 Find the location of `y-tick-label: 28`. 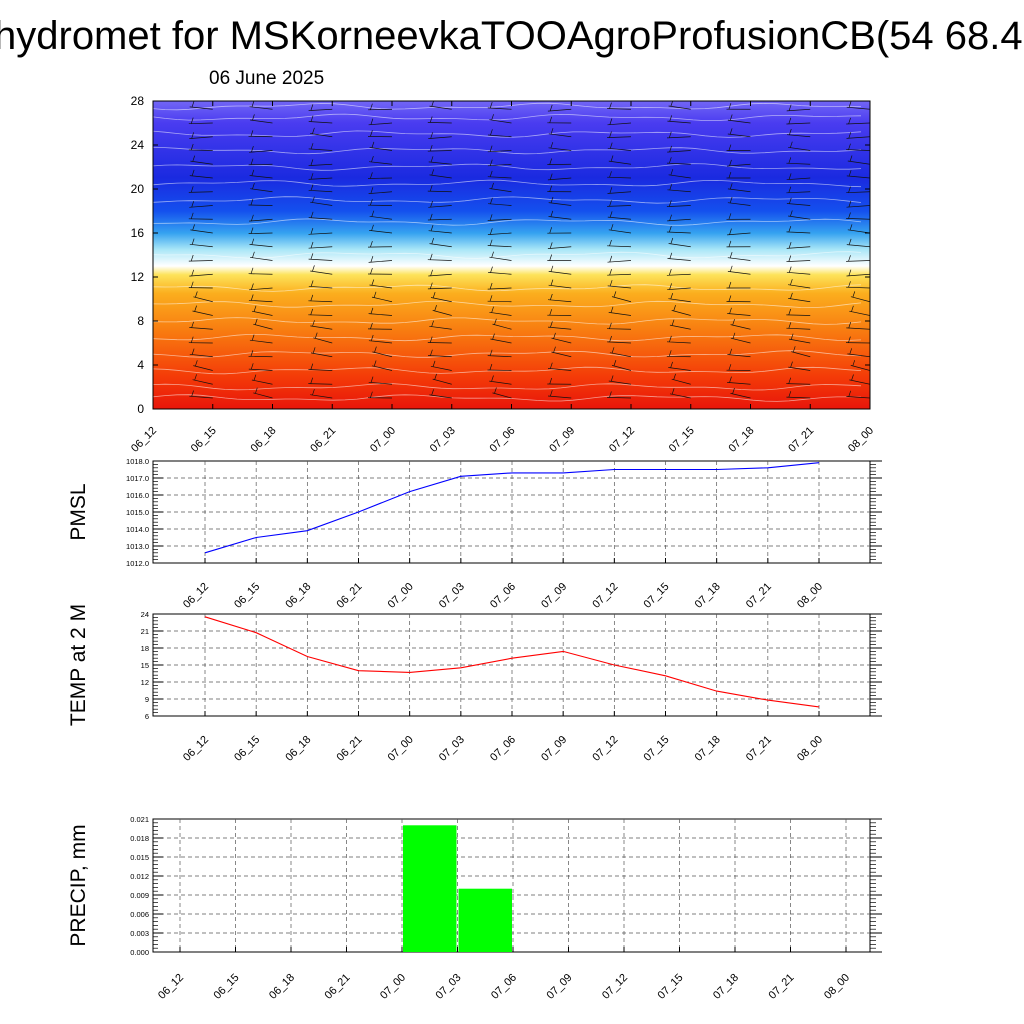

y-tick-label: 28 is located at coordinates (138, 101).